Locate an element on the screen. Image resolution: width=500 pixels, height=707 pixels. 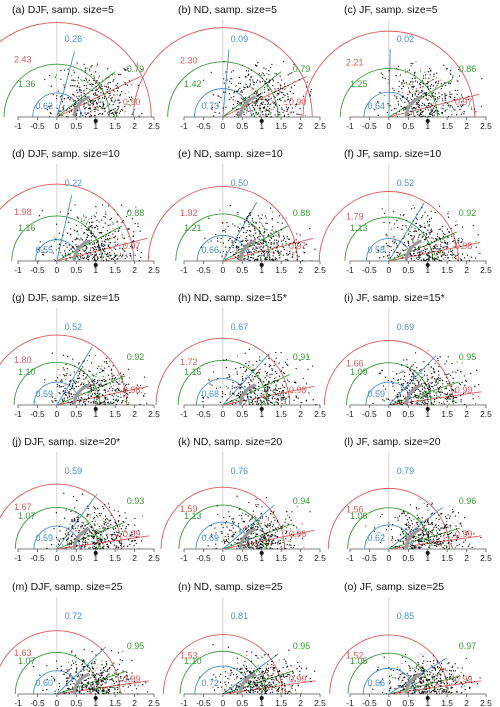
x-tick-label: 0.5 is located at coordinates (408, 126).